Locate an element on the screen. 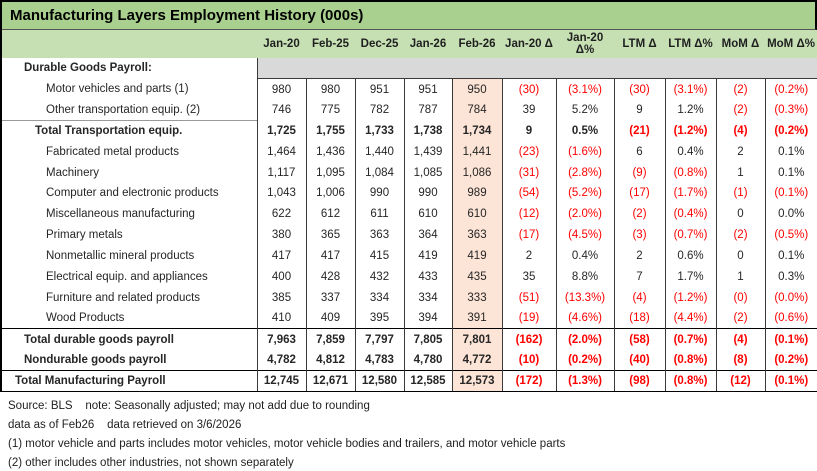  cell: 380 is located at coordinates (281, 235).